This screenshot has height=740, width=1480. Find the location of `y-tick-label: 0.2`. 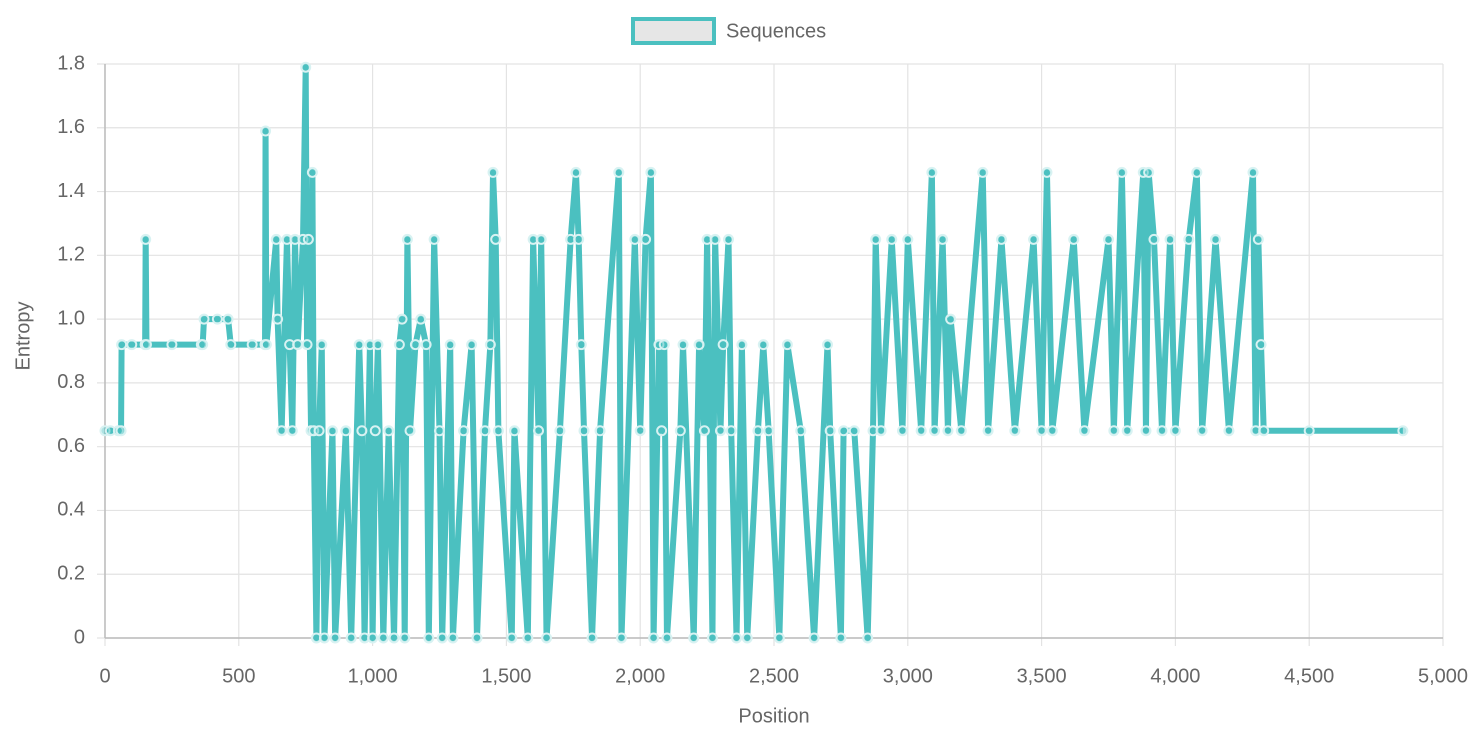

y-tick-label: 0.2 is located at coordinates (71, 574).